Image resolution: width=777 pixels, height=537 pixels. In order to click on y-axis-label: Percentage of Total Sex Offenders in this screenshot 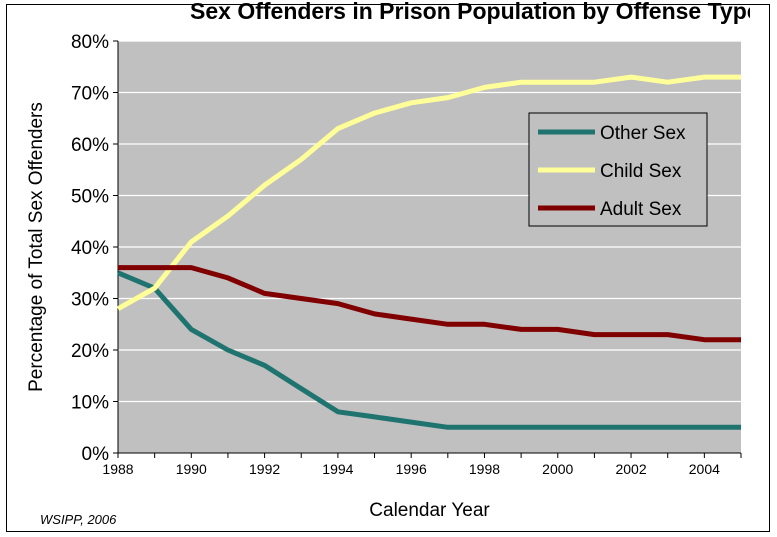, I will do `click(36, 247)`.